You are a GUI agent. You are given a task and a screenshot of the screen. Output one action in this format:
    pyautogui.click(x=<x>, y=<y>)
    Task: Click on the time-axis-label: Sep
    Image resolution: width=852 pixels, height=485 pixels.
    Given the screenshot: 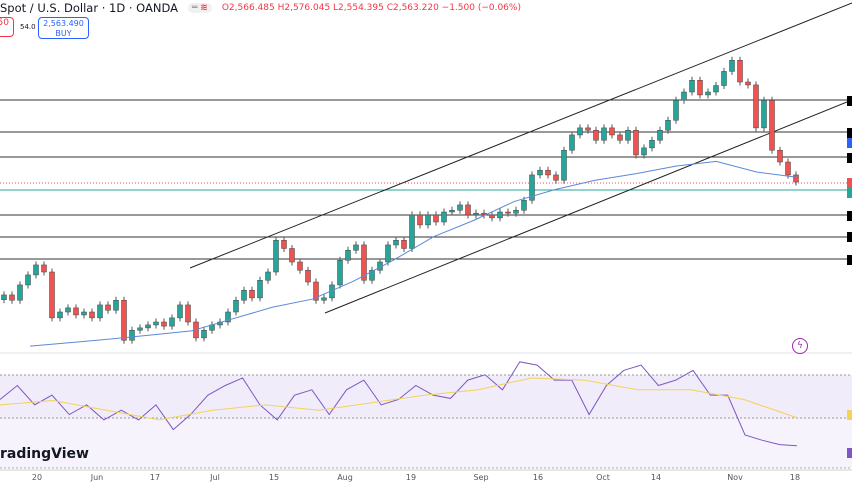 What is the action you would take?
    pyautogui.click(x=481, y=477)
    